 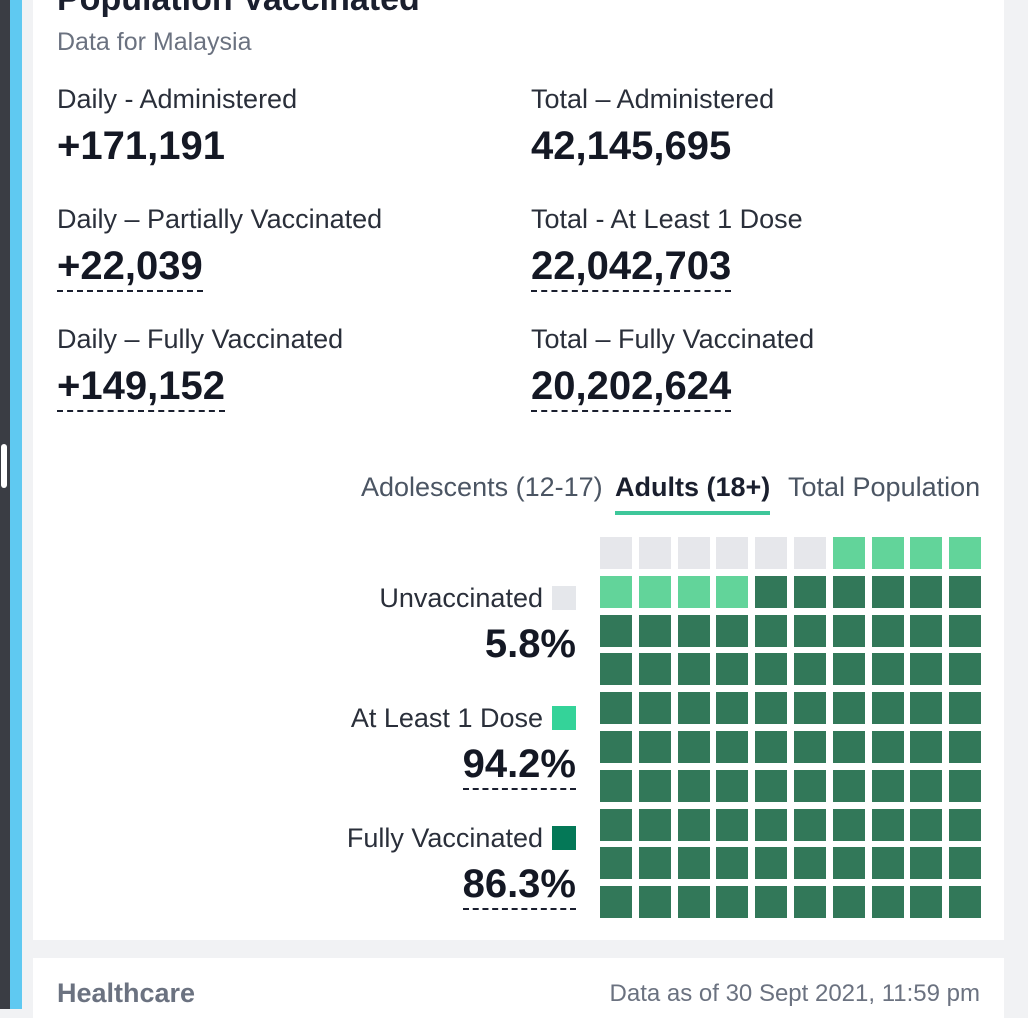 I want to click on legend-label: Unvaccinated, so click(x=461, y=597).